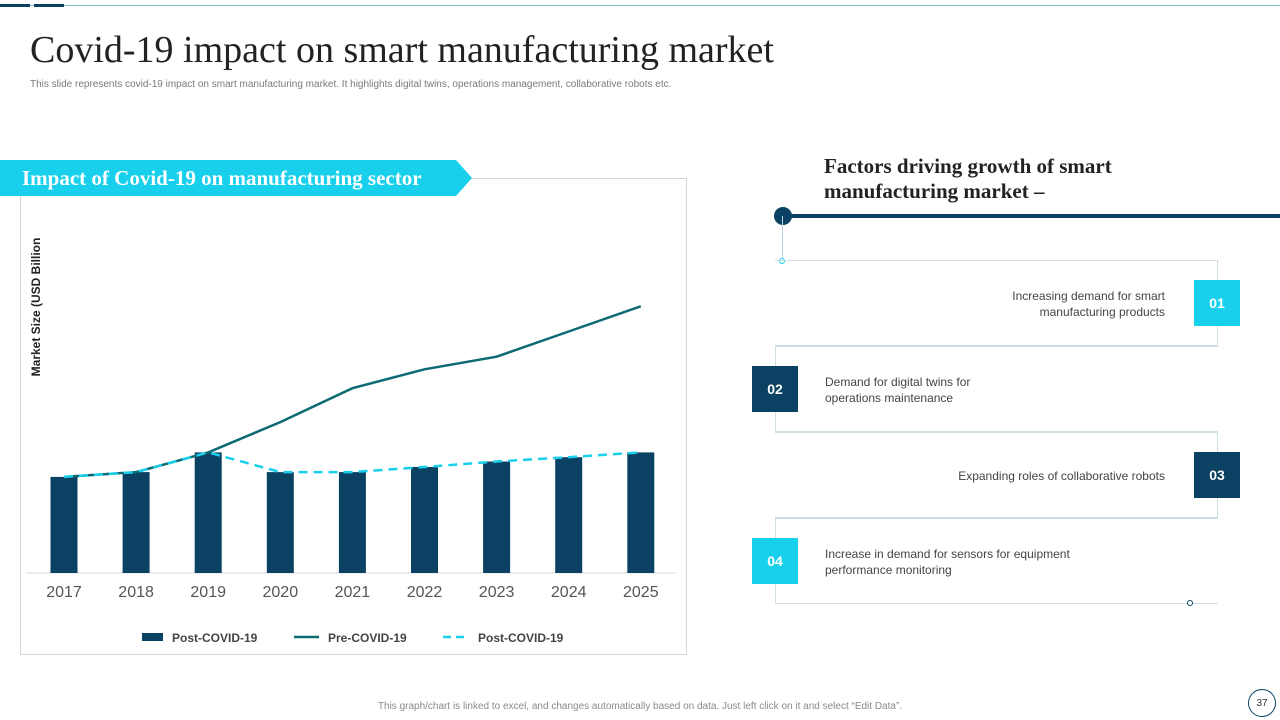 This screenshot has height=720, width=1280. I want to click on bar-2020, so click(280, 522).